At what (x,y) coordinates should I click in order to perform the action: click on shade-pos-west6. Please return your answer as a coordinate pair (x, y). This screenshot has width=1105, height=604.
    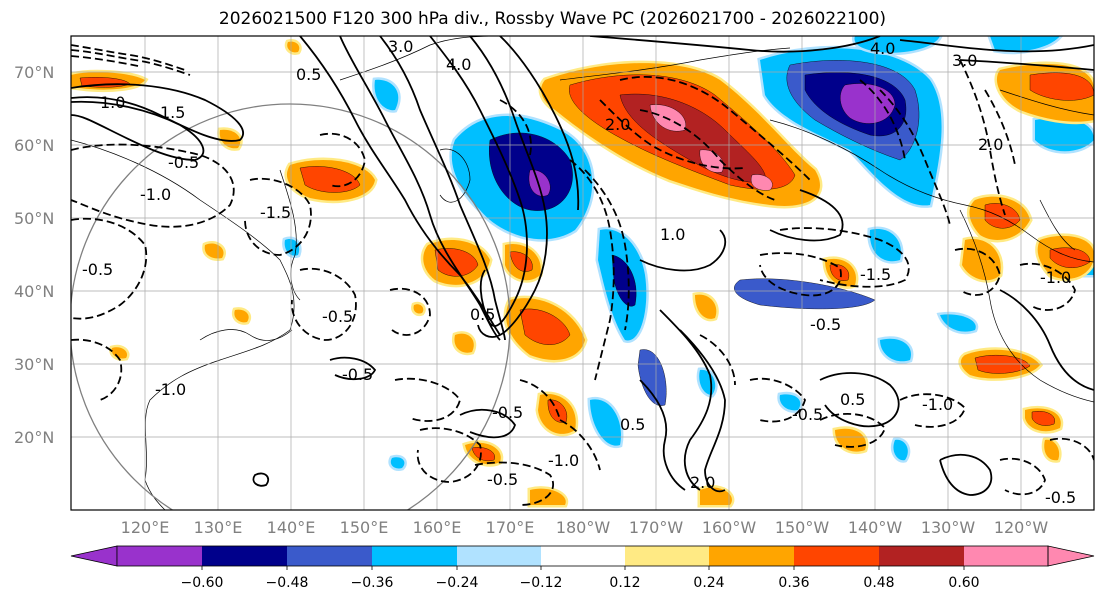
    Looking at the image, I should click on (418, 308).